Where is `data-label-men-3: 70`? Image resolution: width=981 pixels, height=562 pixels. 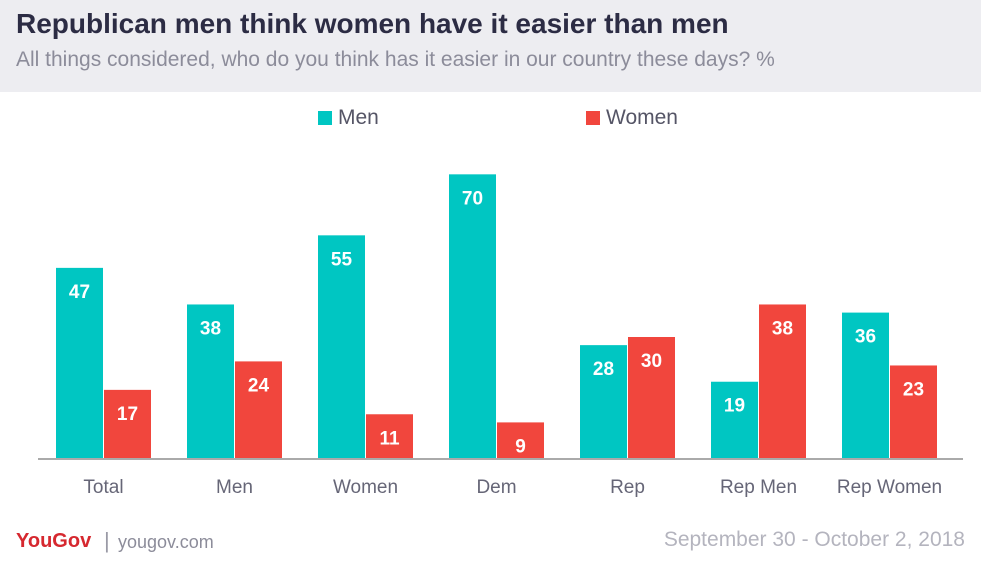 data-label-men-3: 70 is located at coordinates (472, 198).